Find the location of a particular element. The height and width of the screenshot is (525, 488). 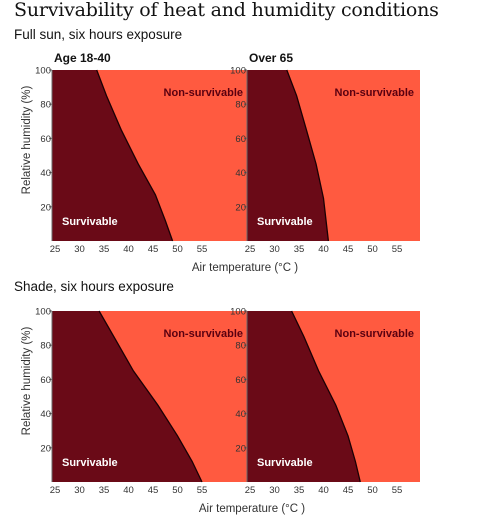

section-title-shade: Shade, six hours exposure is located at coordinates (94, 286).